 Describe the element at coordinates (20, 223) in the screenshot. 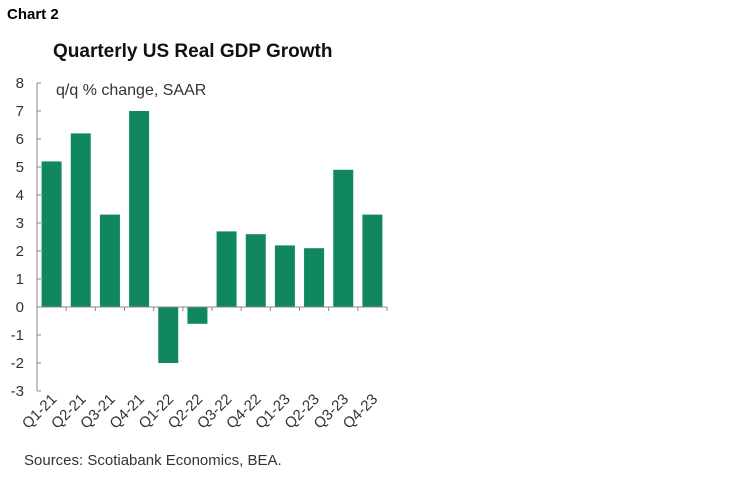

I see `y-tick-label: 3` at that location.